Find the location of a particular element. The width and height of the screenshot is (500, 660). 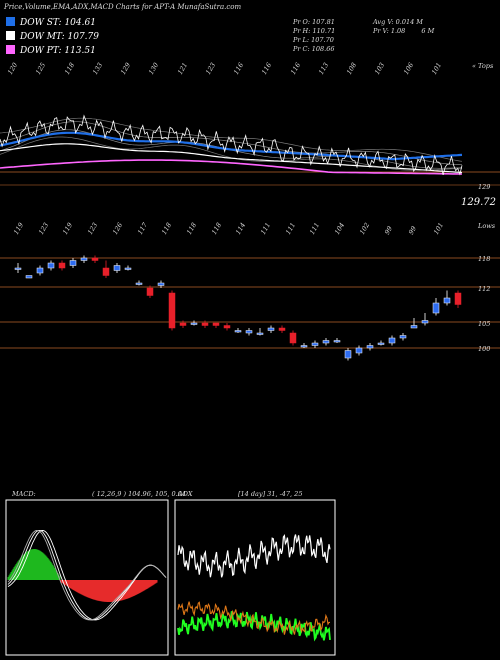

price-ema-panel is located at coordinates (250, 150).